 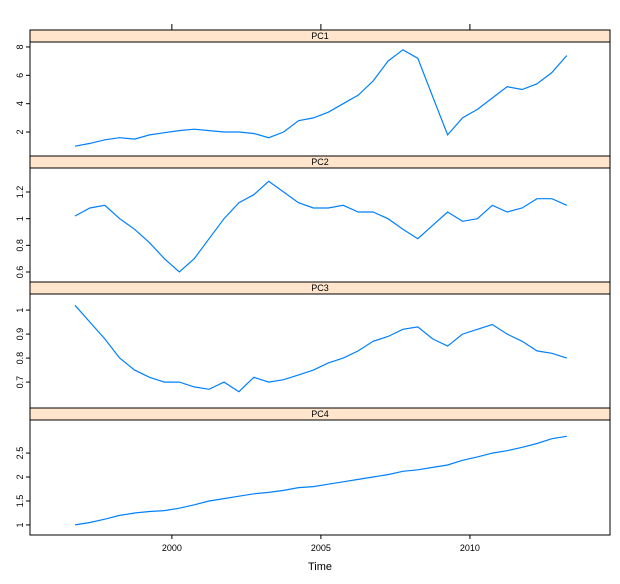 I want to click on y-tick-label: 8, so click(x=20, y=46).